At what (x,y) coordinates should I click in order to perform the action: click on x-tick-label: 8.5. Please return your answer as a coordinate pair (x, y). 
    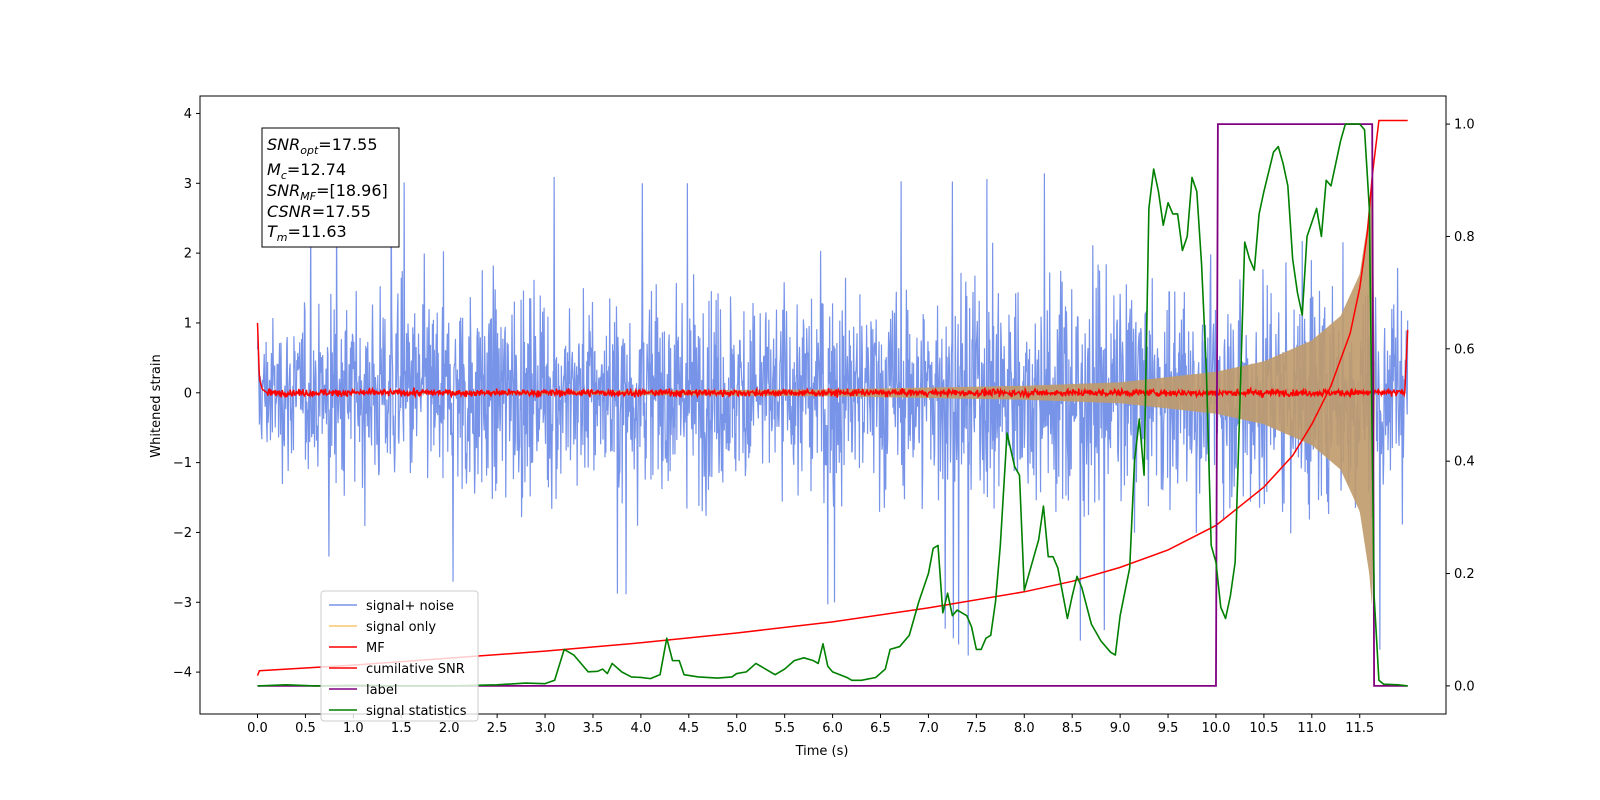
    Looking at the image, I should click on (1072, 728).